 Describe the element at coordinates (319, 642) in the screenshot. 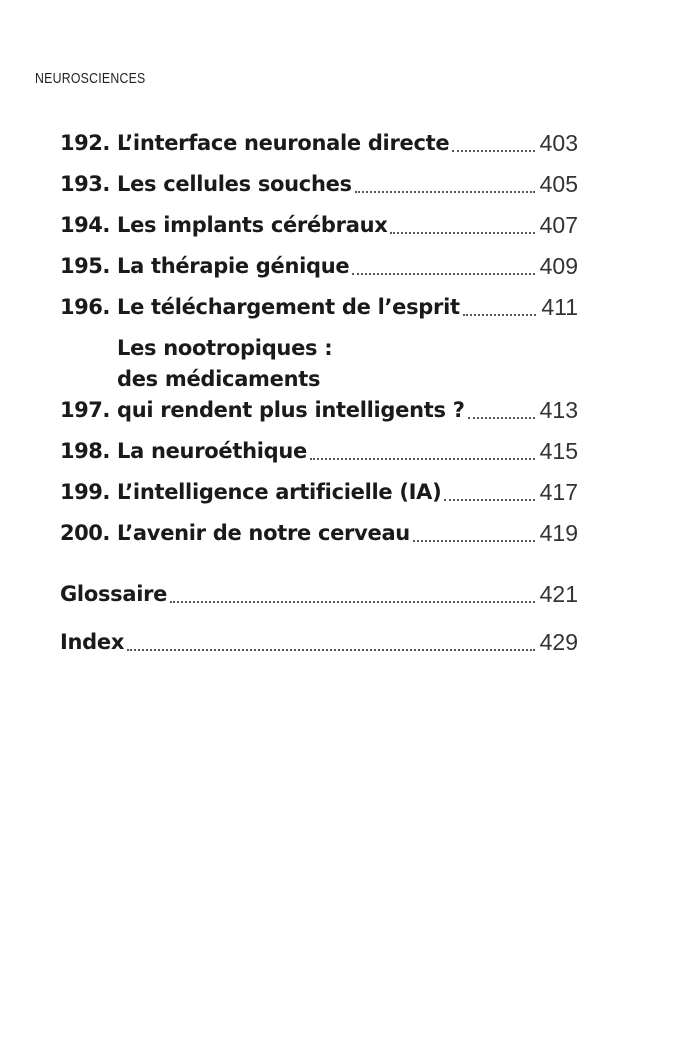

I see `toc-entry-index: Index 429` at that location.